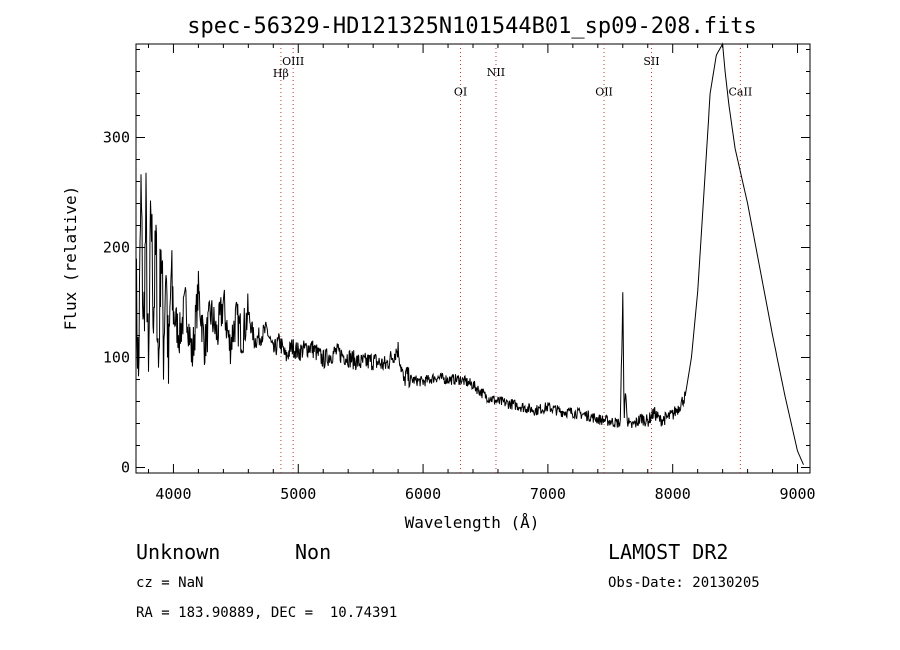 The height and width of the screenshot is (650, 900). I want to click on x-tick-label: 4000, so click(173, 494).